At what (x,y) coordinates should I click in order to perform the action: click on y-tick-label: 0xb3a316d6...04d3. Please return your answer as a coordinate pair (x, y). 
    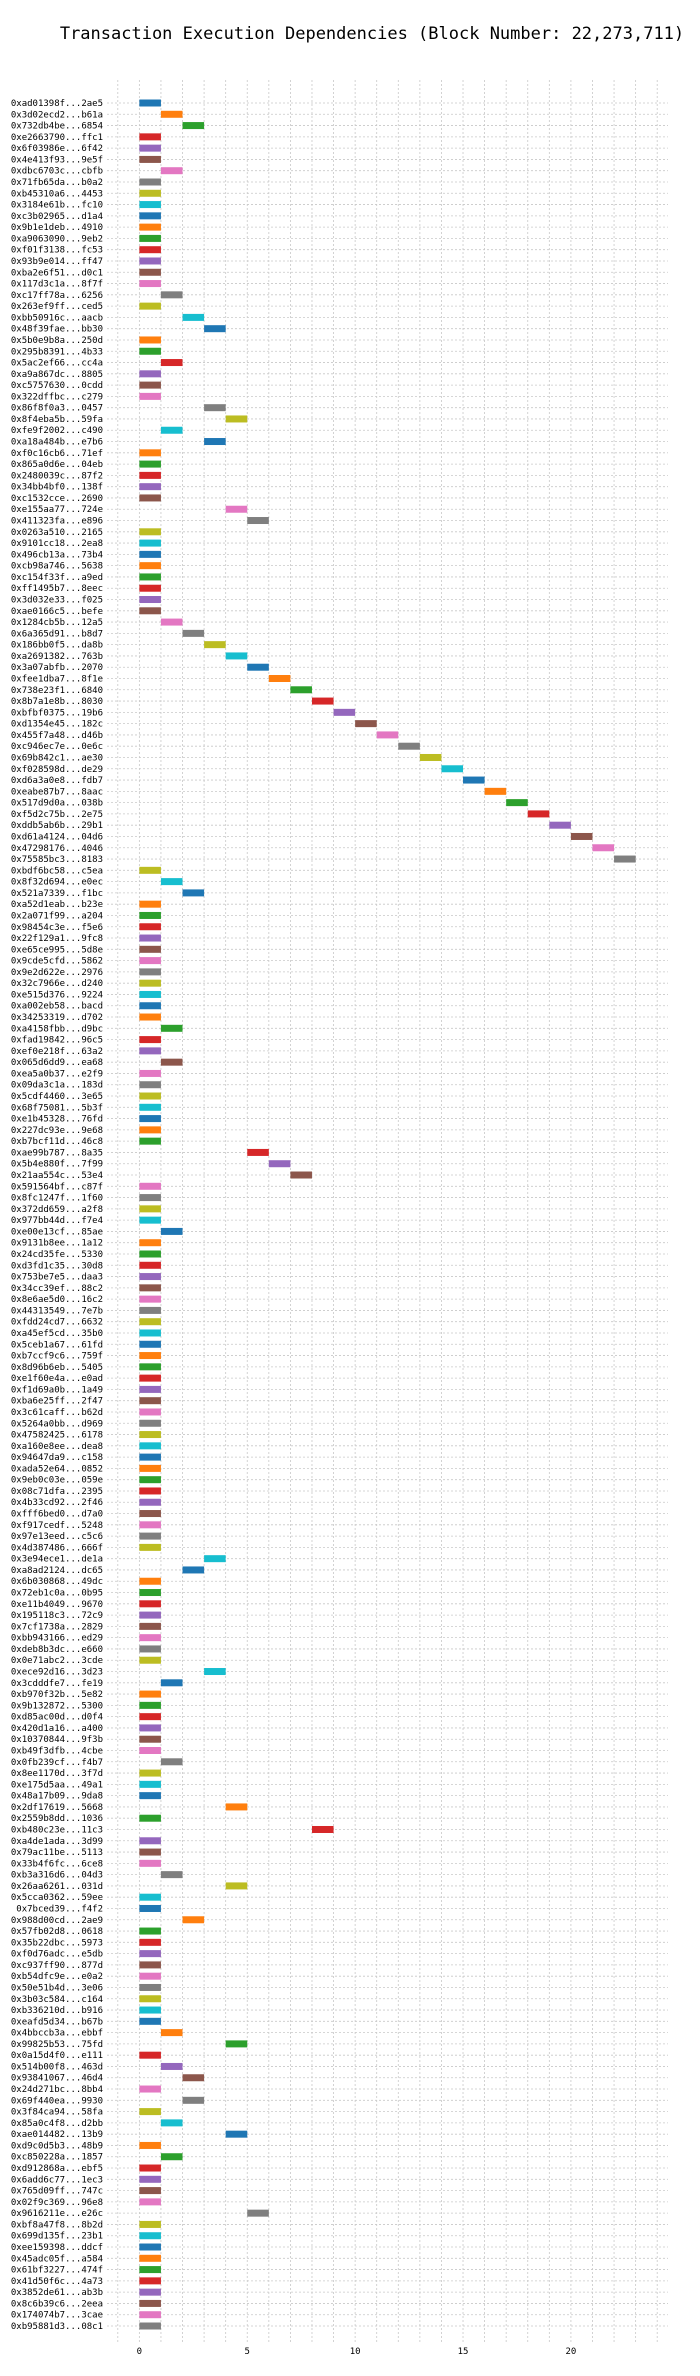
    Looking at the image, I should click on (57, 1876).